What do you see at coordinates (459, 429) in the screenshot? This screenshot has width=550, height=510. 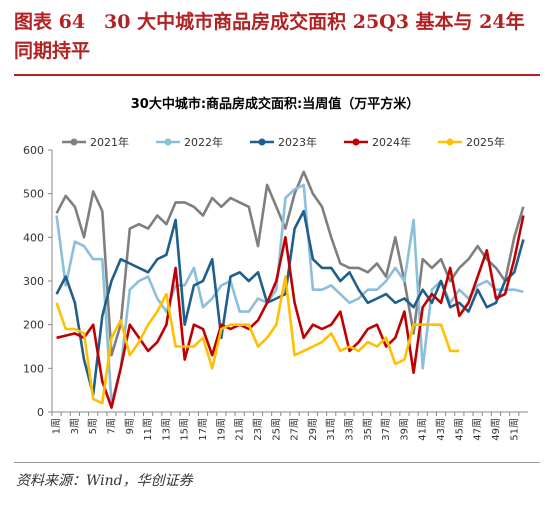 I see `x-tick-label: 45周` at bounding box center [459, 429].